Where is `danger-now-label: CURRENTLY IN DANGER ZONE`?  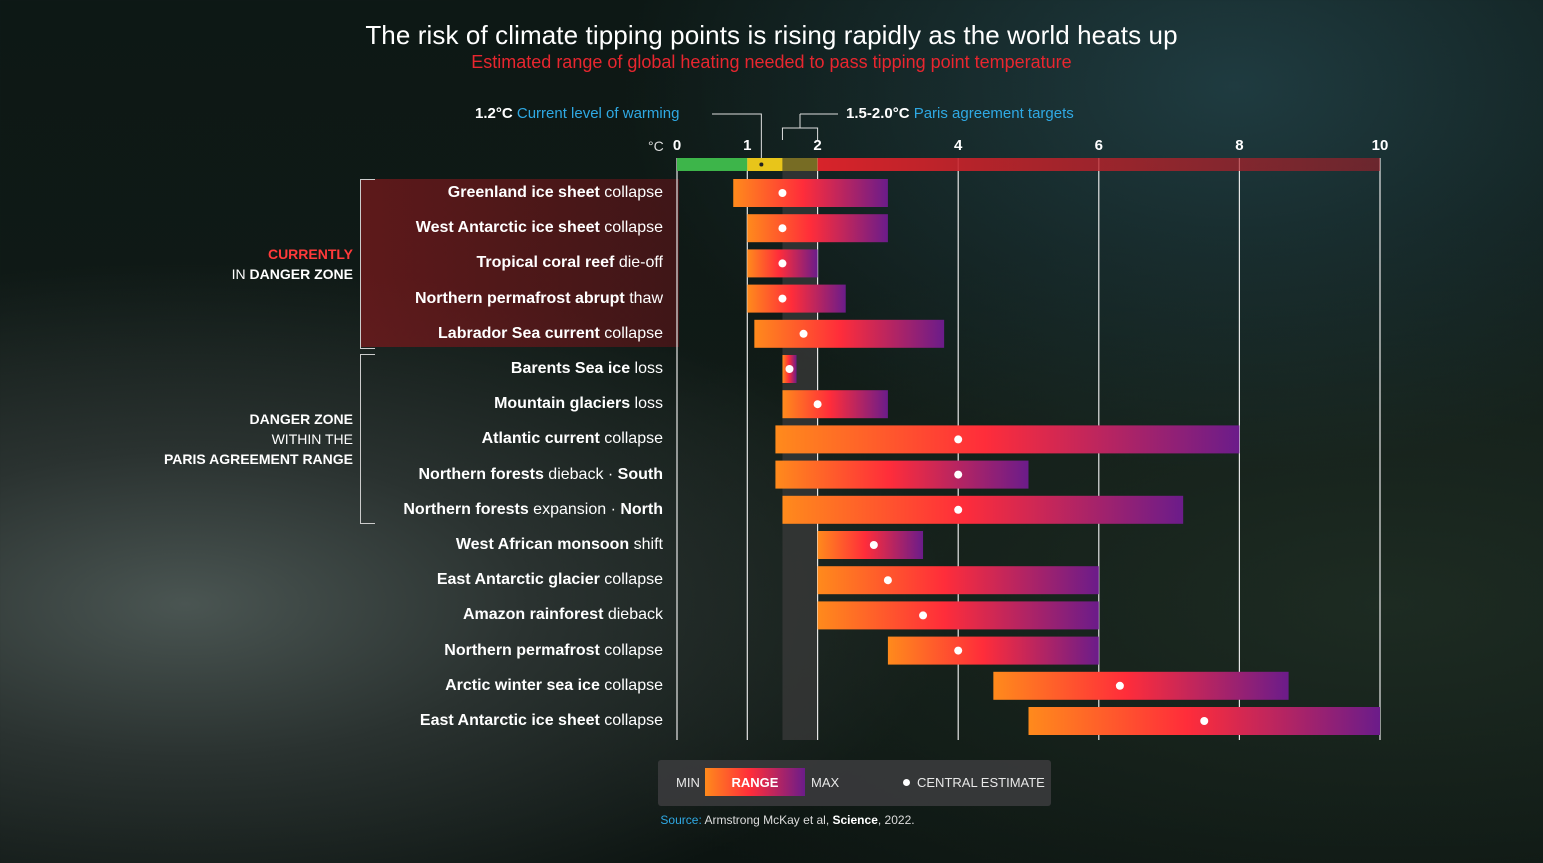 danger-now-label: CURRENTLY IN DANGER ZONE is located at coordinates (292, 264).